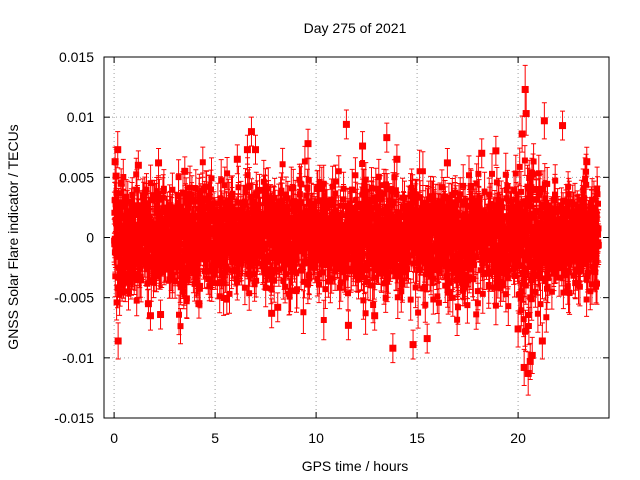 Image resolution: width=640 pixels, height=480 pixels. Describe the element at coordinates (78, 358) in the screenshot. I see `y-tick-label: -0.01` at that location.